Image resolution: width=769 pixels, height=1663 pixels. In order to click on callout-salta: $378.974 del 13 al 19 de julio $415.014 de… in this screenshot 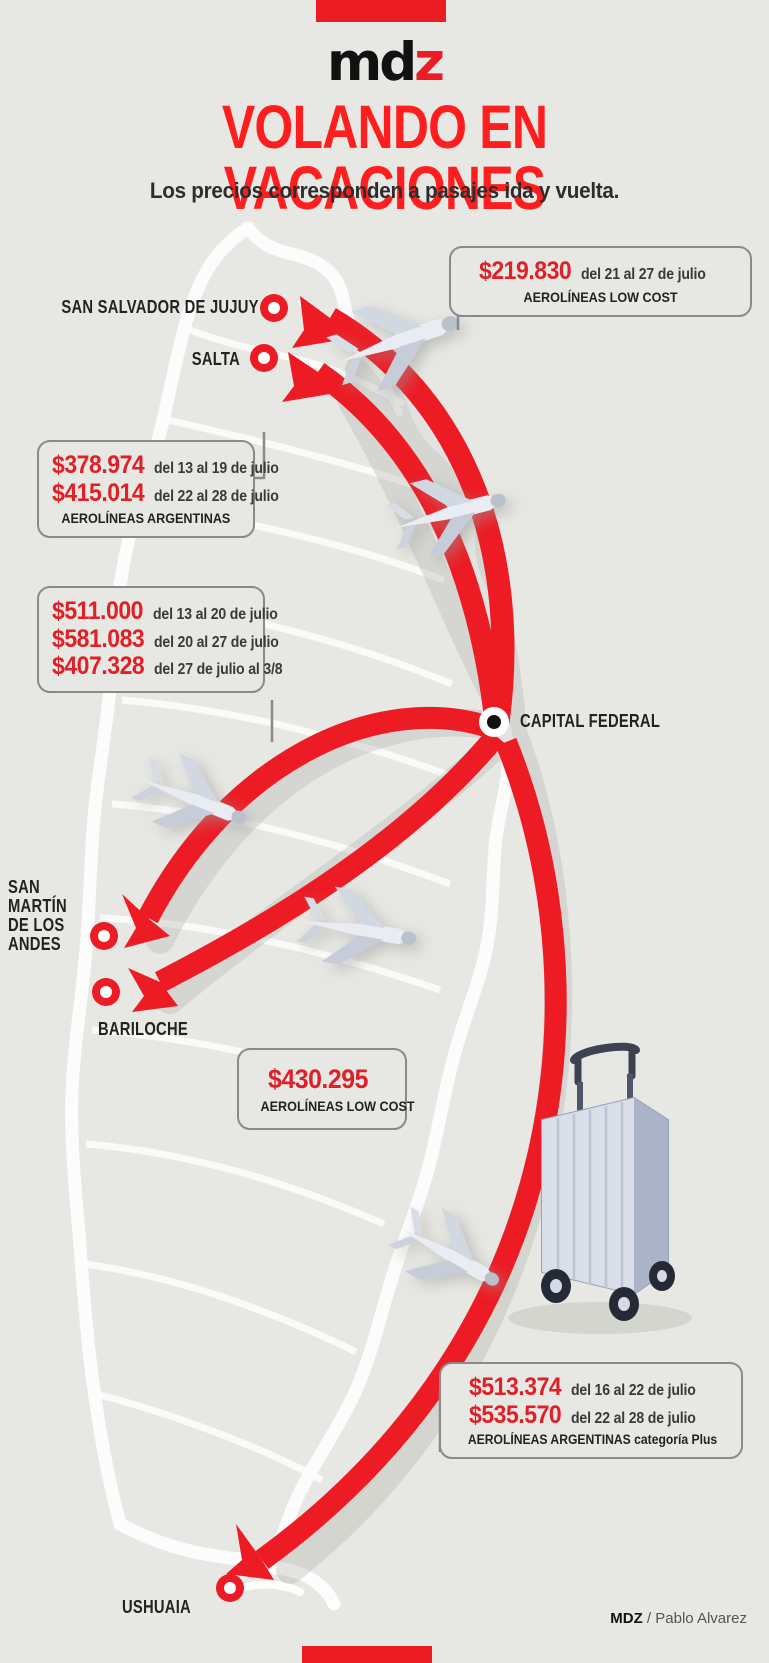, I will do `click(158, 489)`.